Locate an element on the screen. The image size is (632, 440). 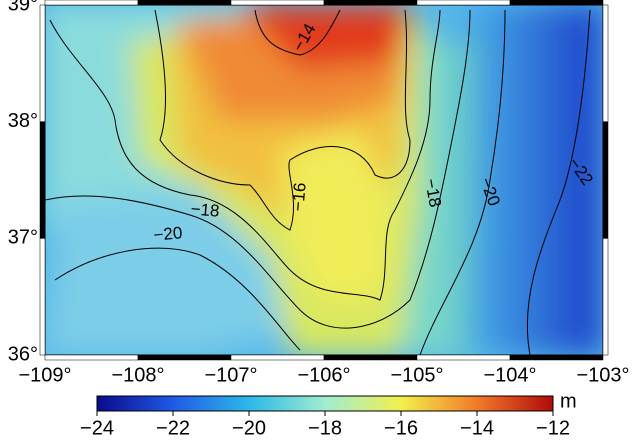
y-tick-label: 39° is located at coordinates (23, 7).